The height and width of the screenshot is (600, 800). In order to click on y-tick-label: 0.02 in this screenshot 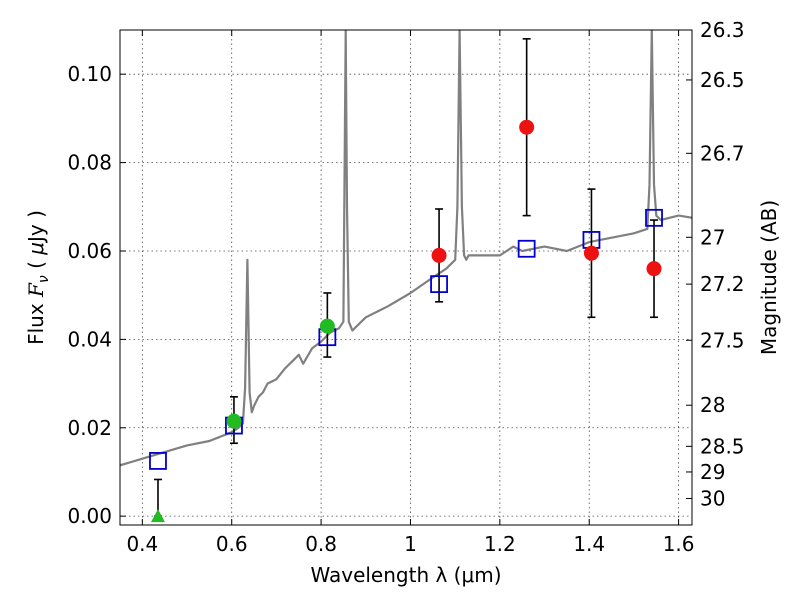, I will do `click(89, 428)`.